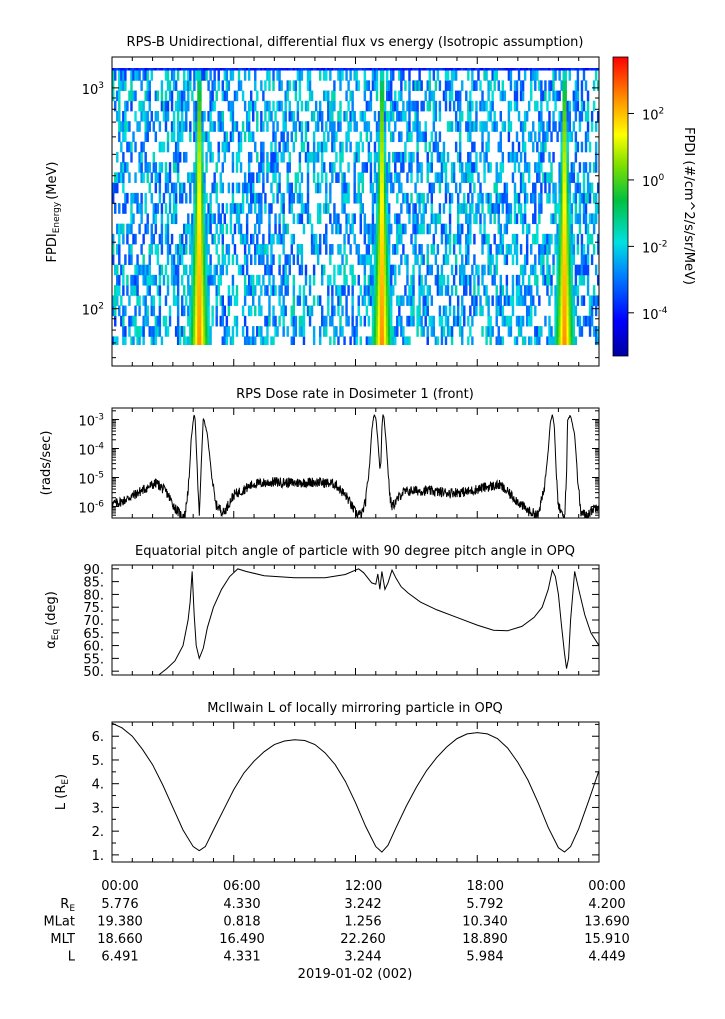  Describe the element at coordinates (59, 922) in the screenshot. I see `ephemeris-row-label-main: MLat` at that location.